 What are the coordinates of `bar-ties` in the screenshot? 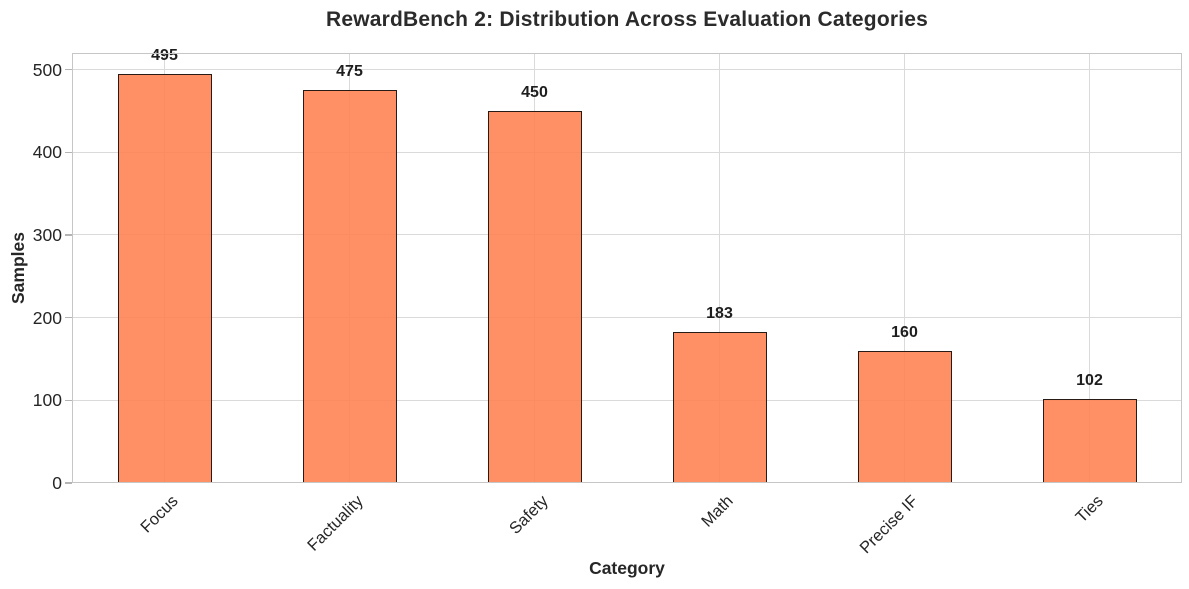 It's located at (1089, 440).